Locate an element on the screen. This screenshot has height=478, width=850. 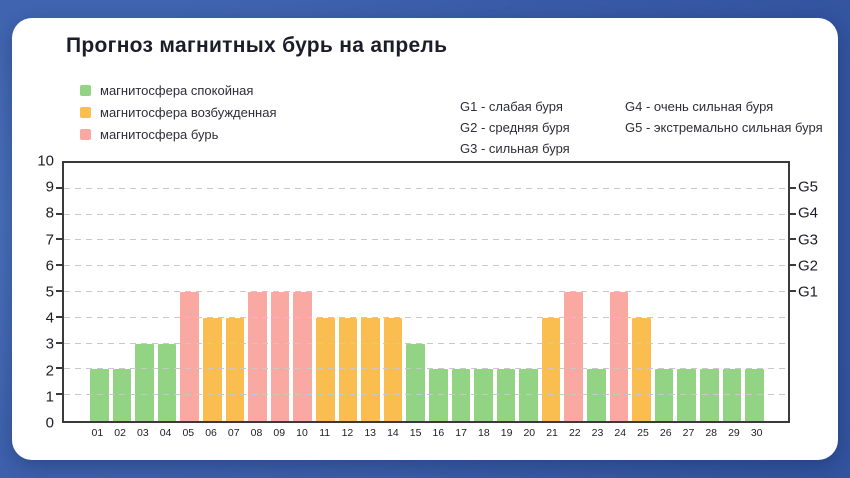
g4-definition: G4 - очень сильная буря is located at coordinates (699, 106).